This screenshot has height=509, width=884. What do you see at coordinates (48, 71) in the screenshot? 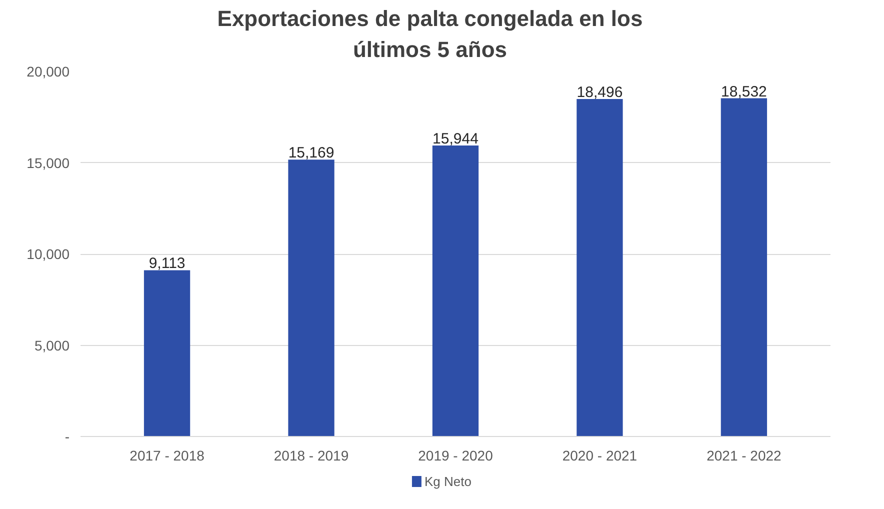
I see `y-tick-label: 20,000` at bounding box center [48, 71].